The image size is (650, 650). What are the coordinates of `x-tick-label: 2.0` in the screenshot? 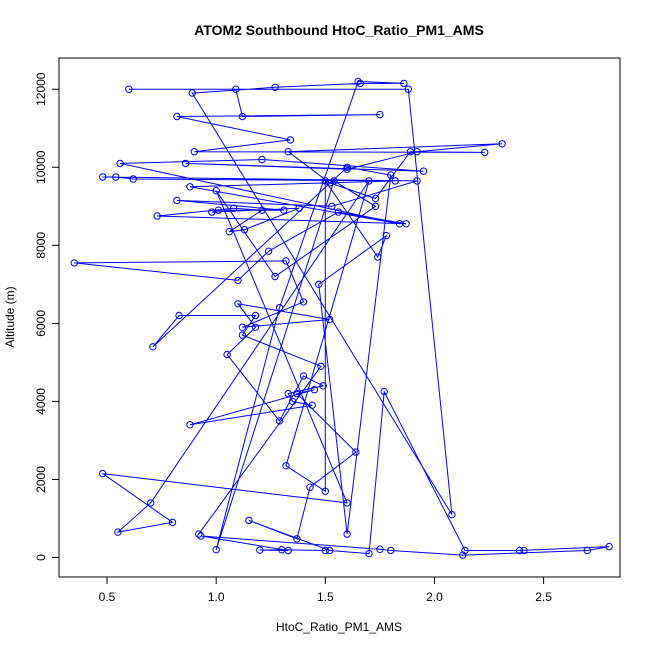 It's located at (434, 597).